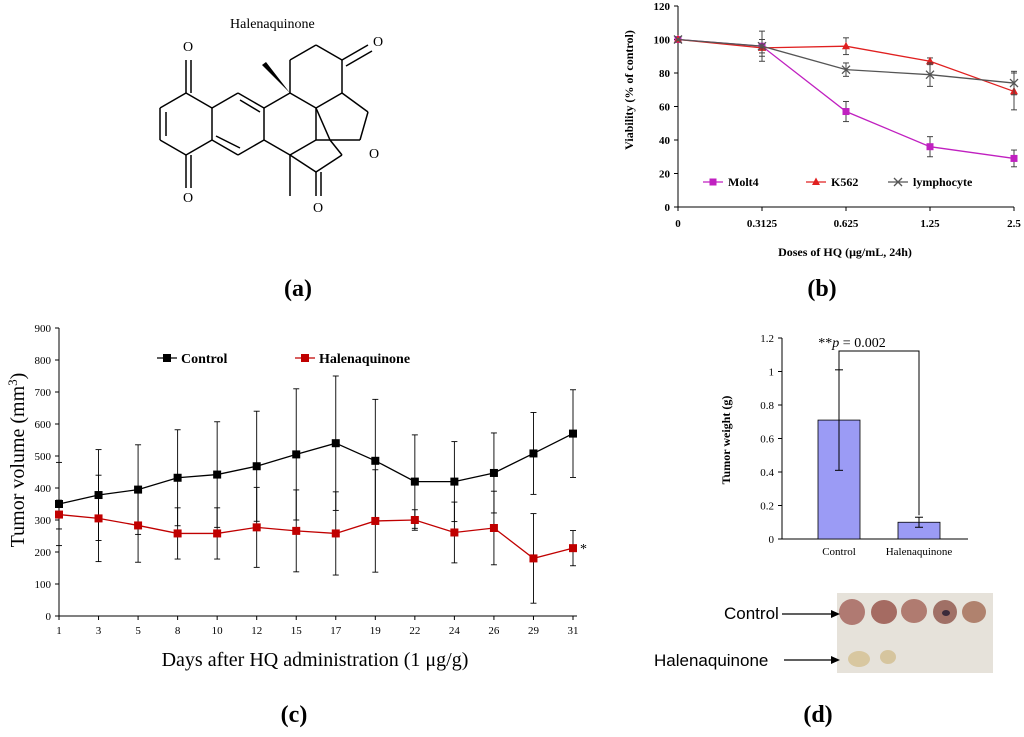 The width and height of the screenshot is (1024, 737). Describe the element at coordinates (534, 631) in the screenshot. I see `c-xtick-label: 29` at that location.